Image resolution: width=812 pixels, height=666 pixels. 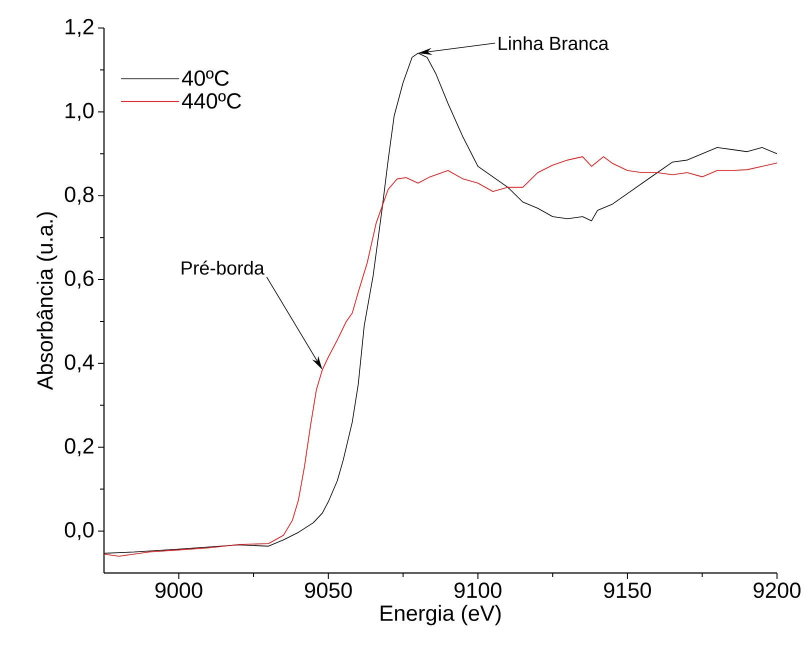 I want to click on x-axis-title: Energia (eV), so click(x=440, y=615).